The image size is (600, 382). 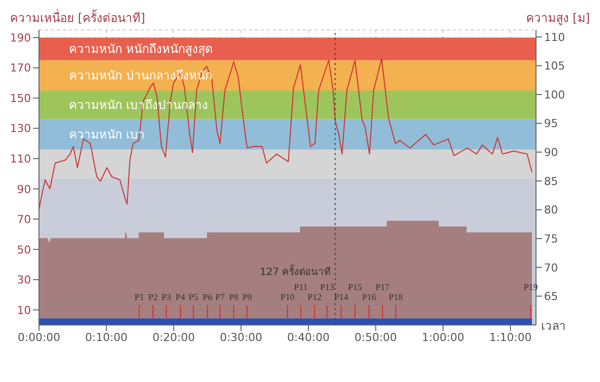 What do you see at coordinates (24, 310) in the screenshot?
I see `y-tick-label: 10` at bounding box center [24, 310].